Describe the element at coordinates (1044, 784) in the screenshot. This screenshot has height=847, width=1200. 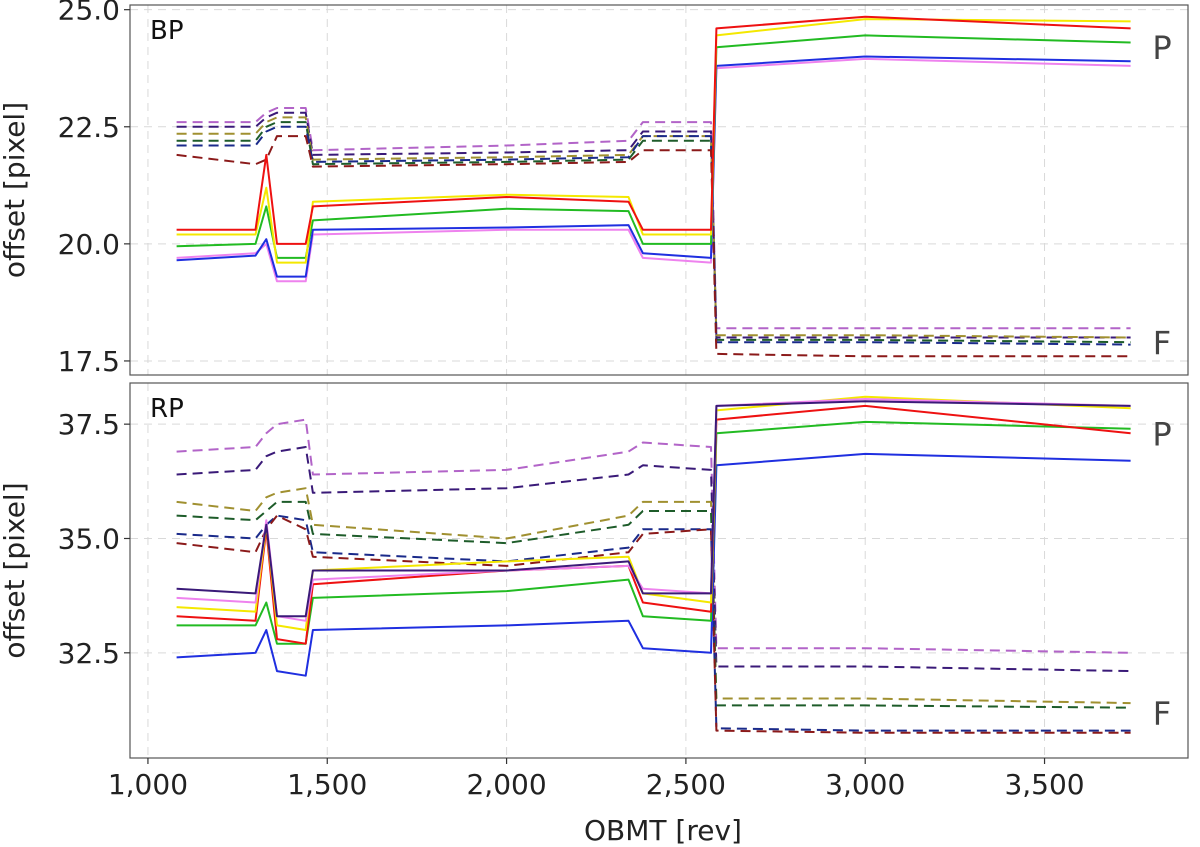
I see `x-tick-label: 3,500` at that location.